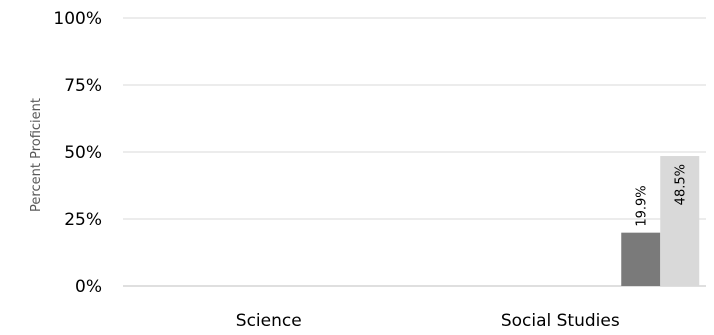 This screenshot has width=714, height=335. Describe the element at coordinates (83, 86) in the screenshot. I see `y-tick-label: 75%` at that location.